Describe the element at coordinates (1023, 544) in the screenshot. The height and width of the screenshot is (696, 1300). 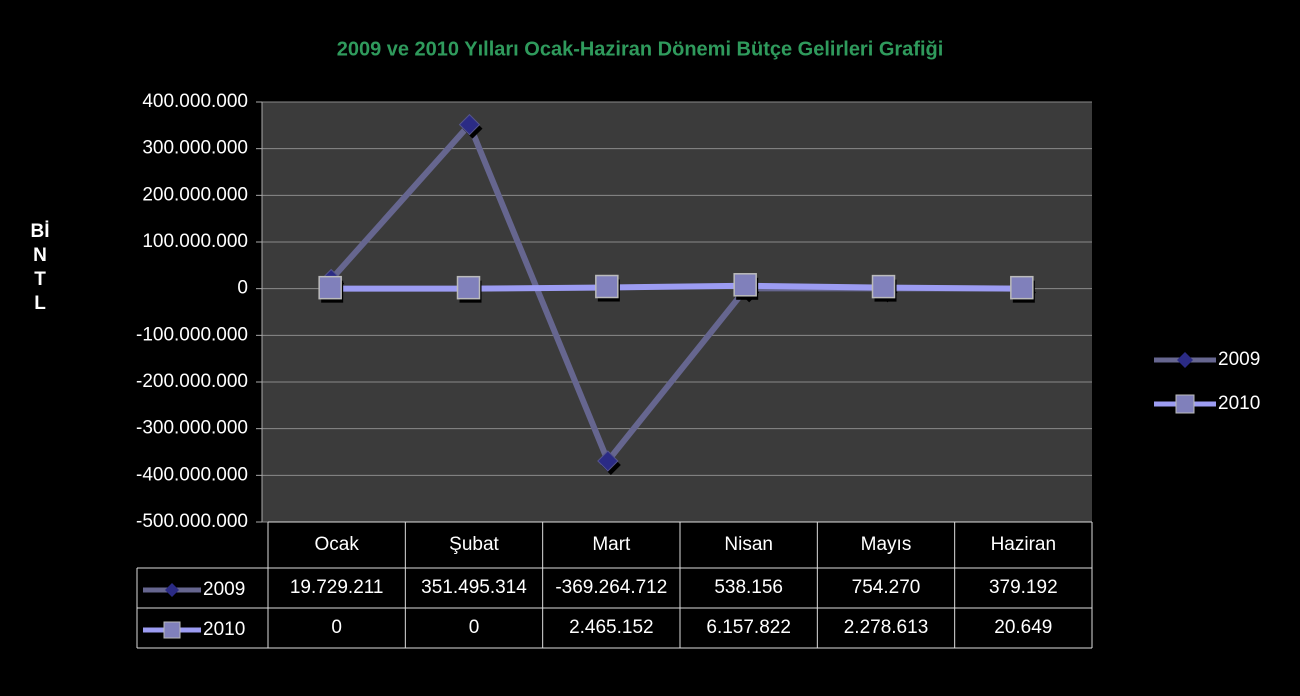
I see `x-tick-label: Haziran` at that location.